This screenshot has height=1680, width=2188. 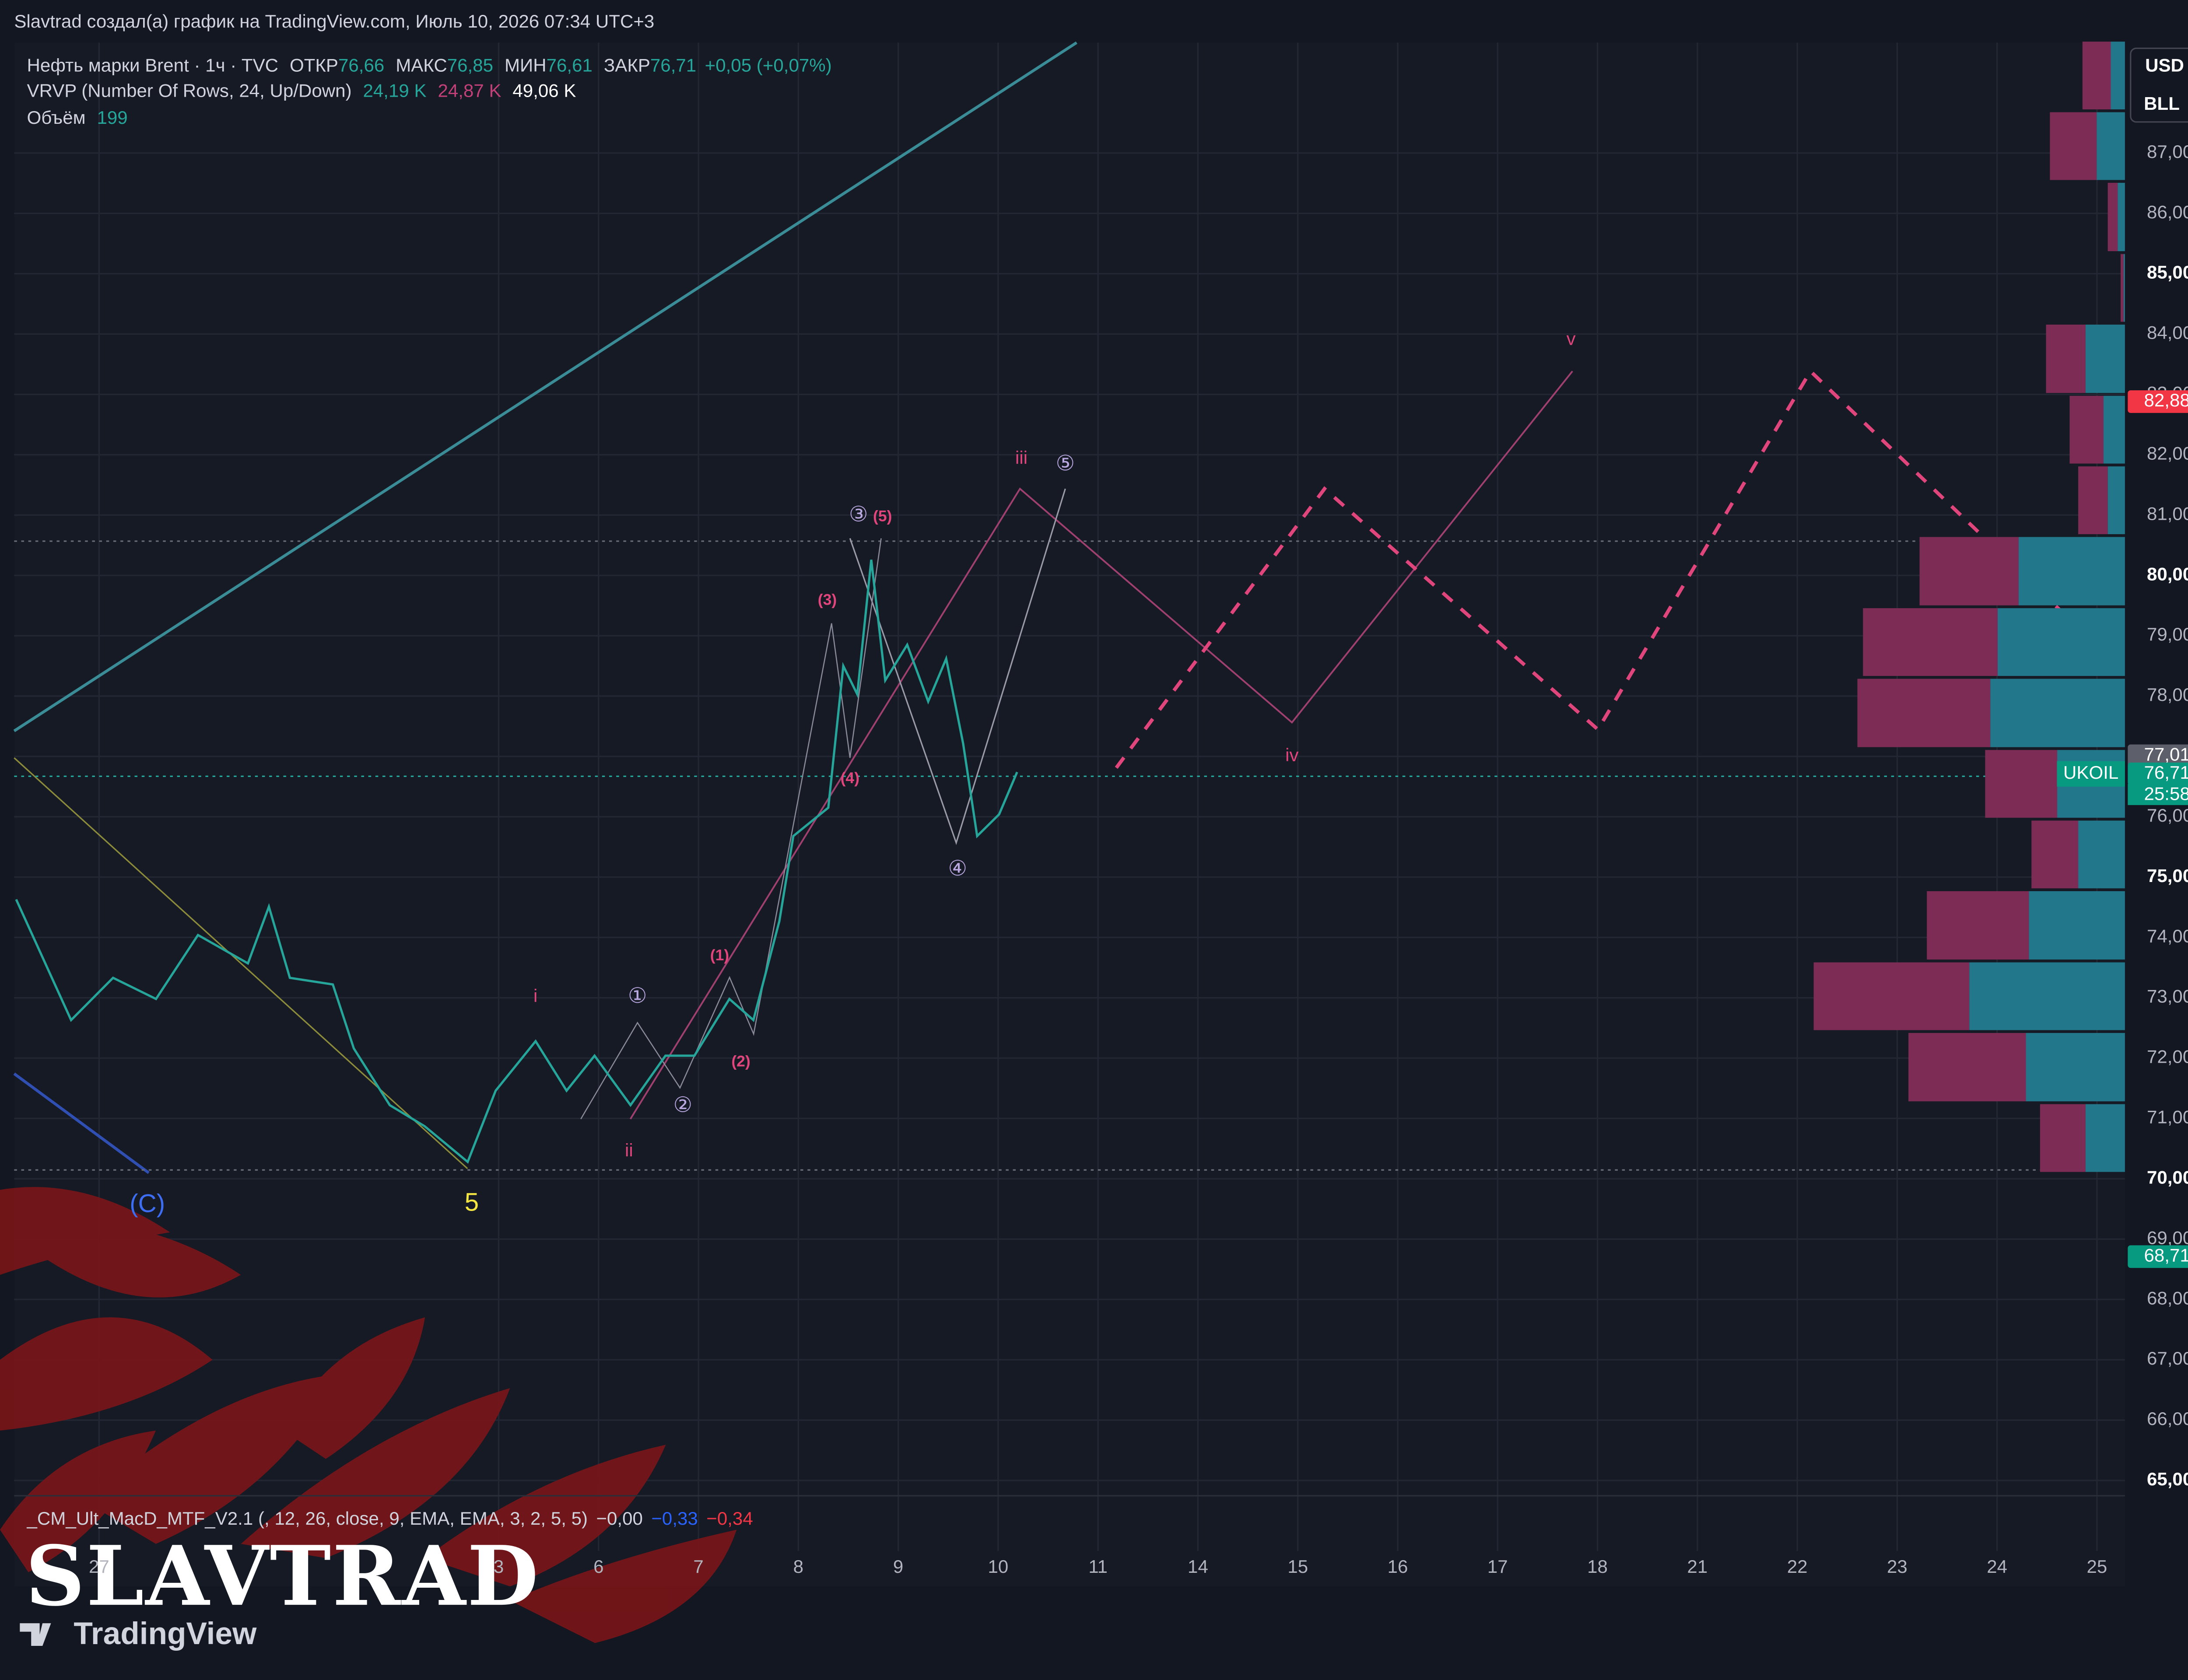 What do you see at coordinates (740, 1061) in the screenshot?
I see `wave-label: (2)` at bounding box center [740, 1061].